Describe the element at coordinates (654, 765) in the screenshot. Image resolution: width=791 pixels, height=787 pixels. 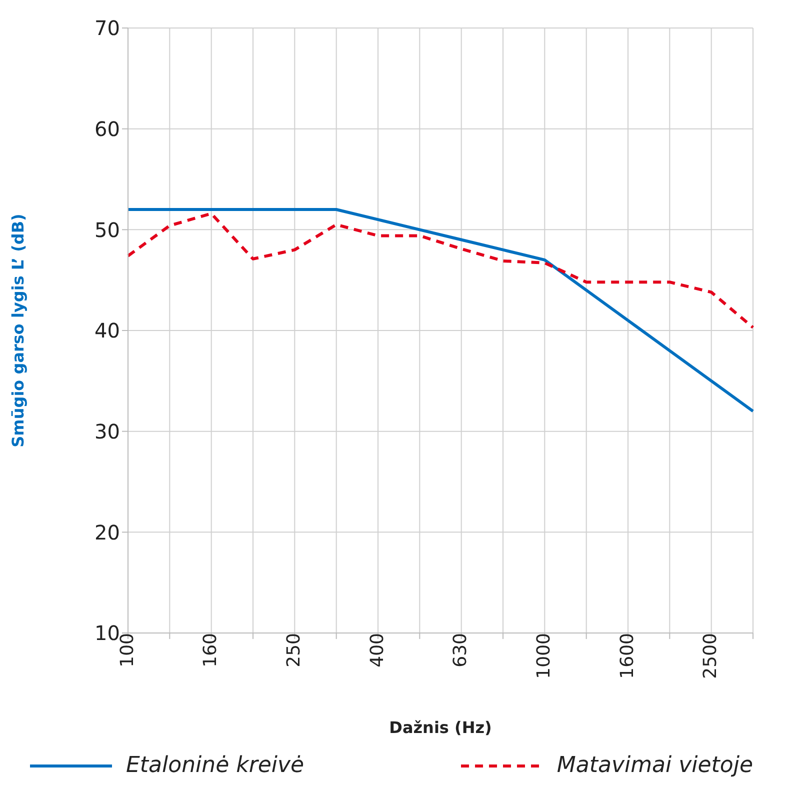
I see `legend-label: Matavimai vietoje` at that location.